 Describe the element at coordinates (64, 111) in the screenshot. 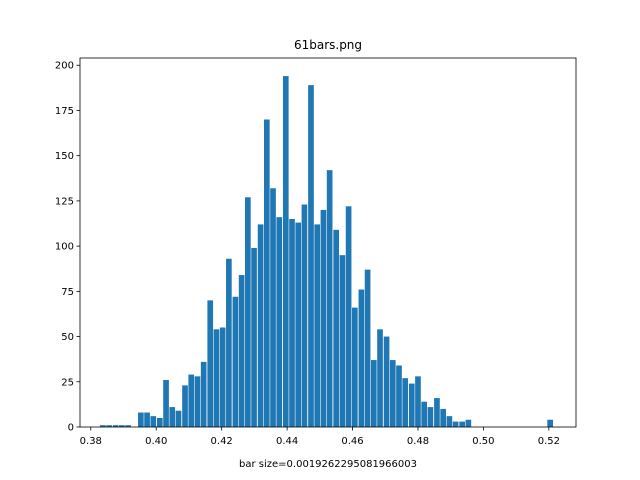

I see `y-tick-label: 175` at that location.